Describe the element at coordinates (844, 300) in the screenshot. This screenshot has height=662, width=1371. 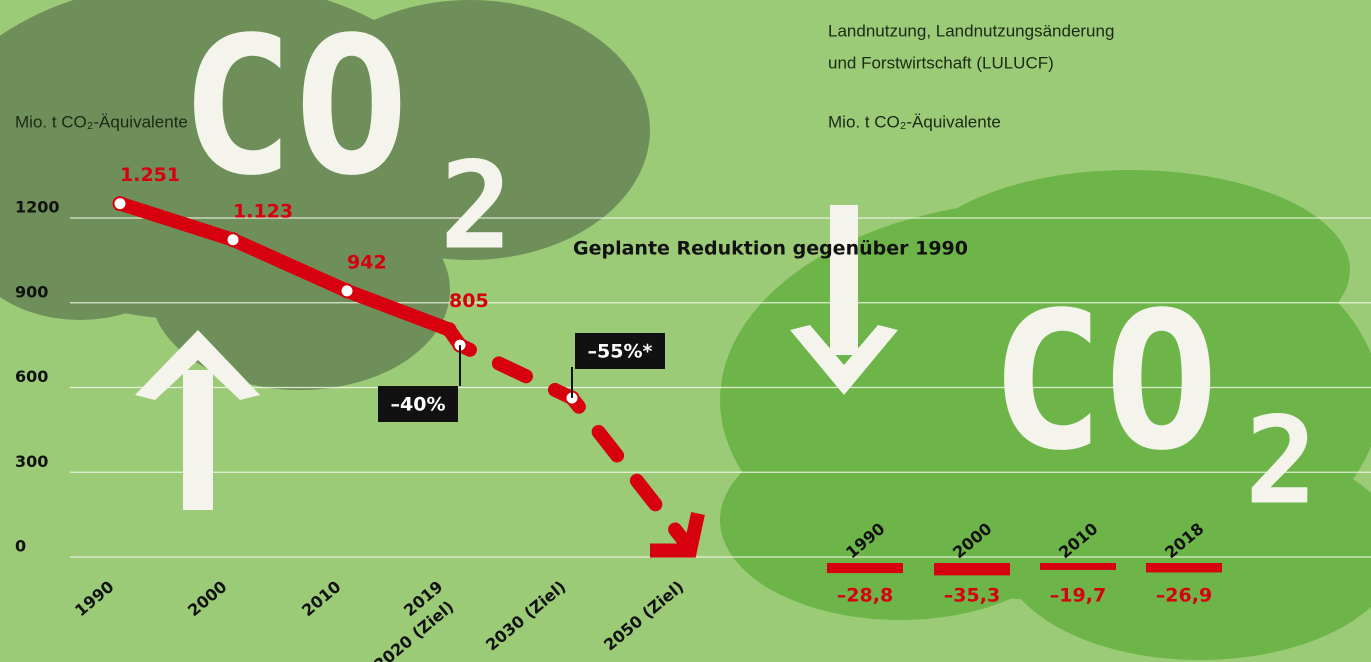
I see `down-arrow` at that location.